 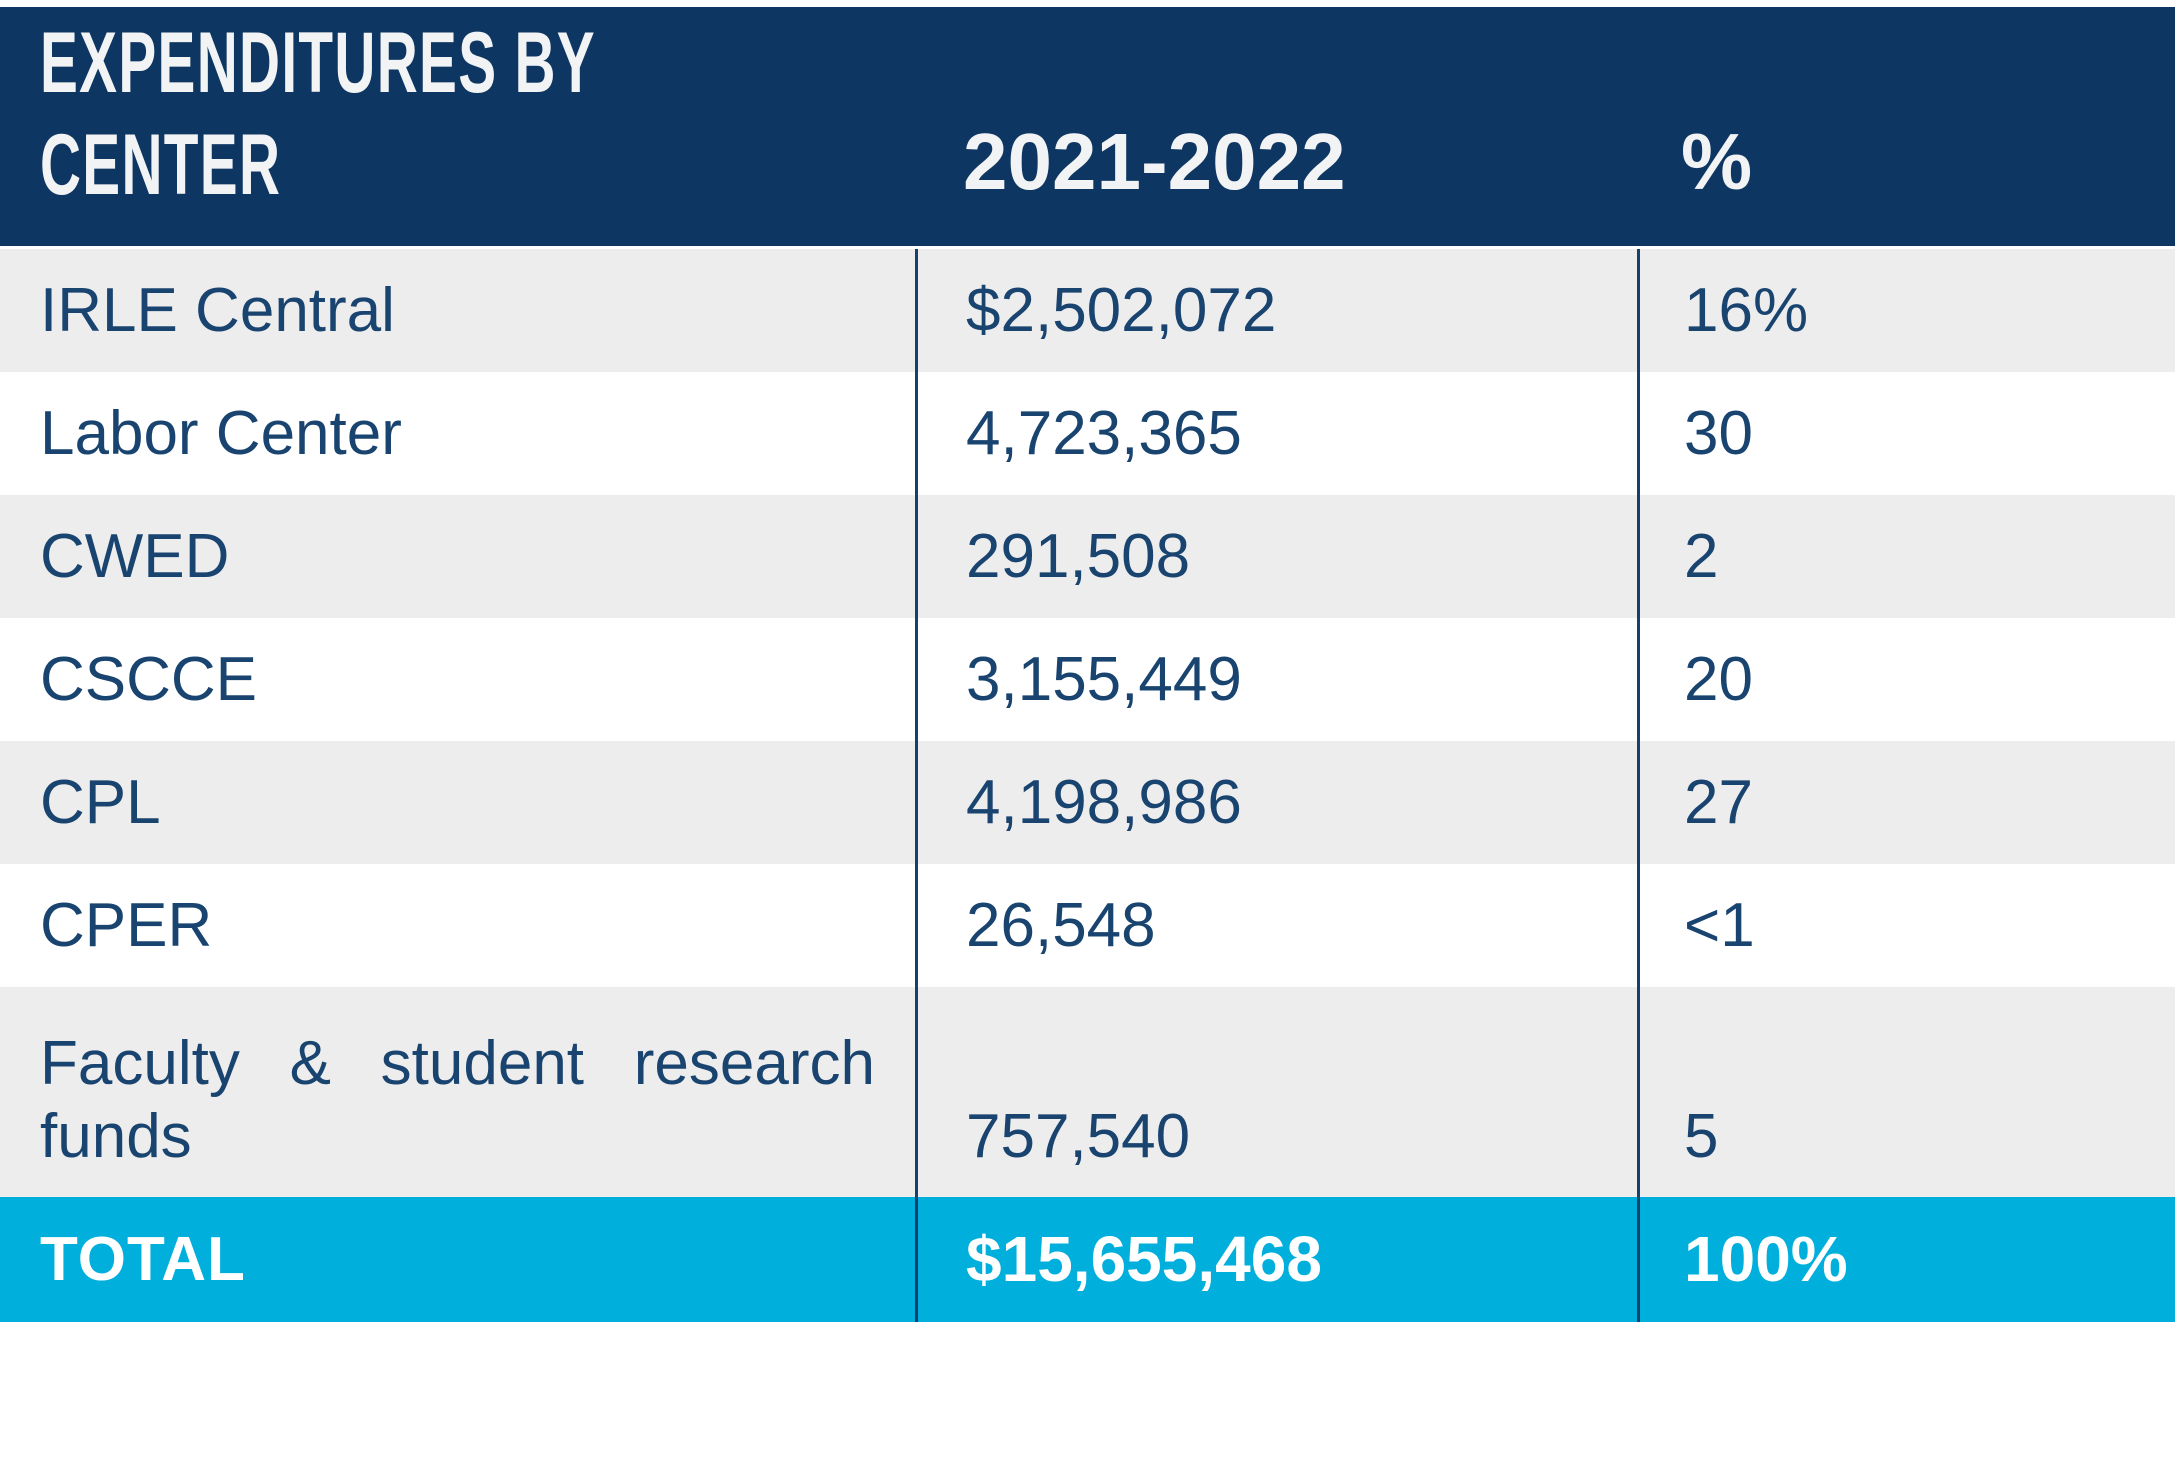 I want to click on row-label-cell: Faculty & student research funds, so click(x=457, y=1092).